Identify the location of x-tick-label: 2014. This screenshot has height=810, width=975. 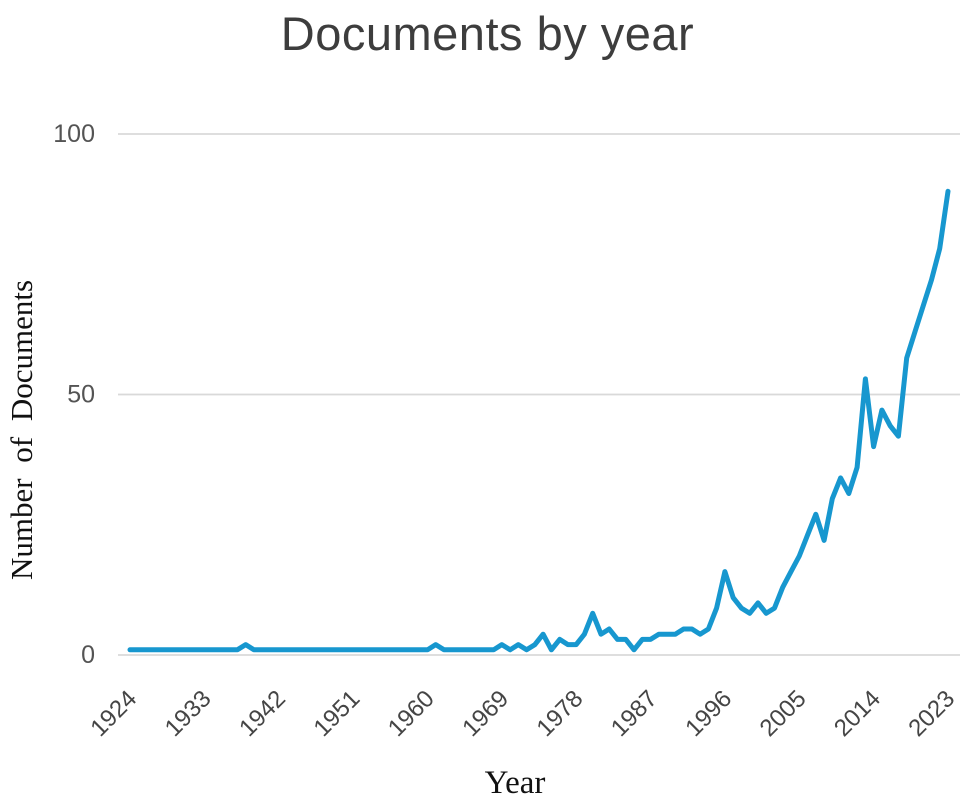
(857, 713).